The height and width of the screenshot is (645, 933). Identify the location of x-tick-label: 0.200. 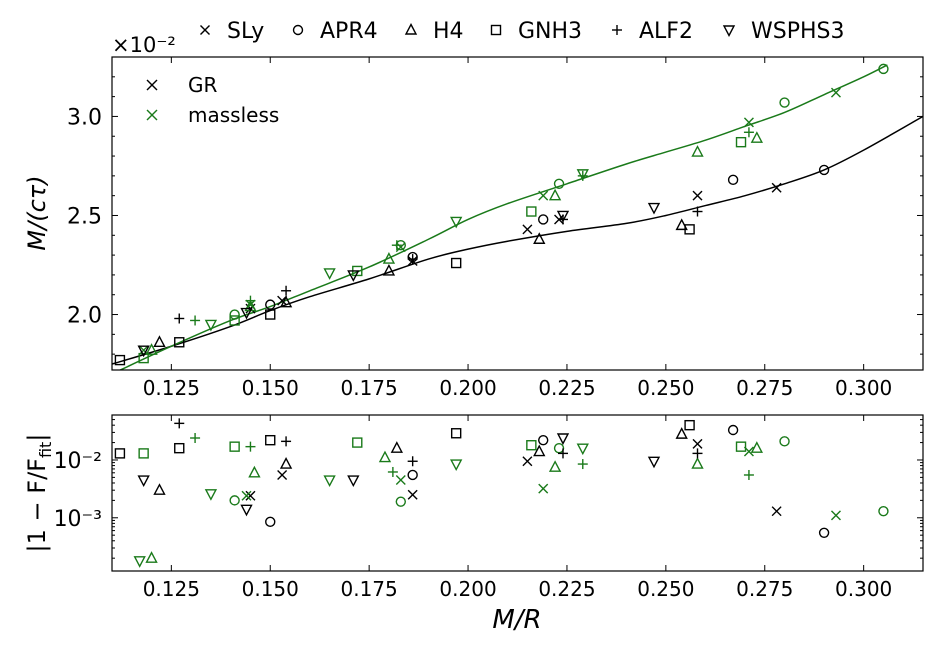
(467, 388).